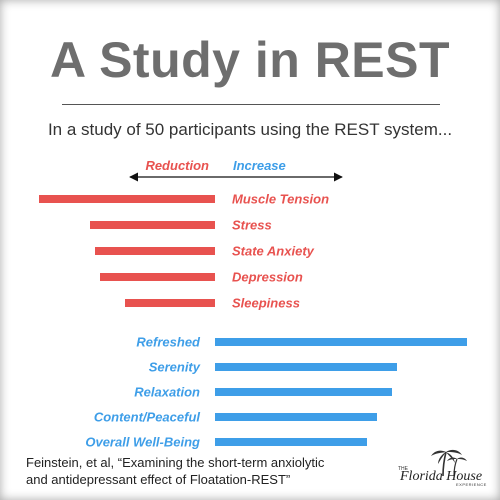  Describe the element at coordinates (167, 392) in the screenshot. I see `label-relaxation: Relaxation` at that location.